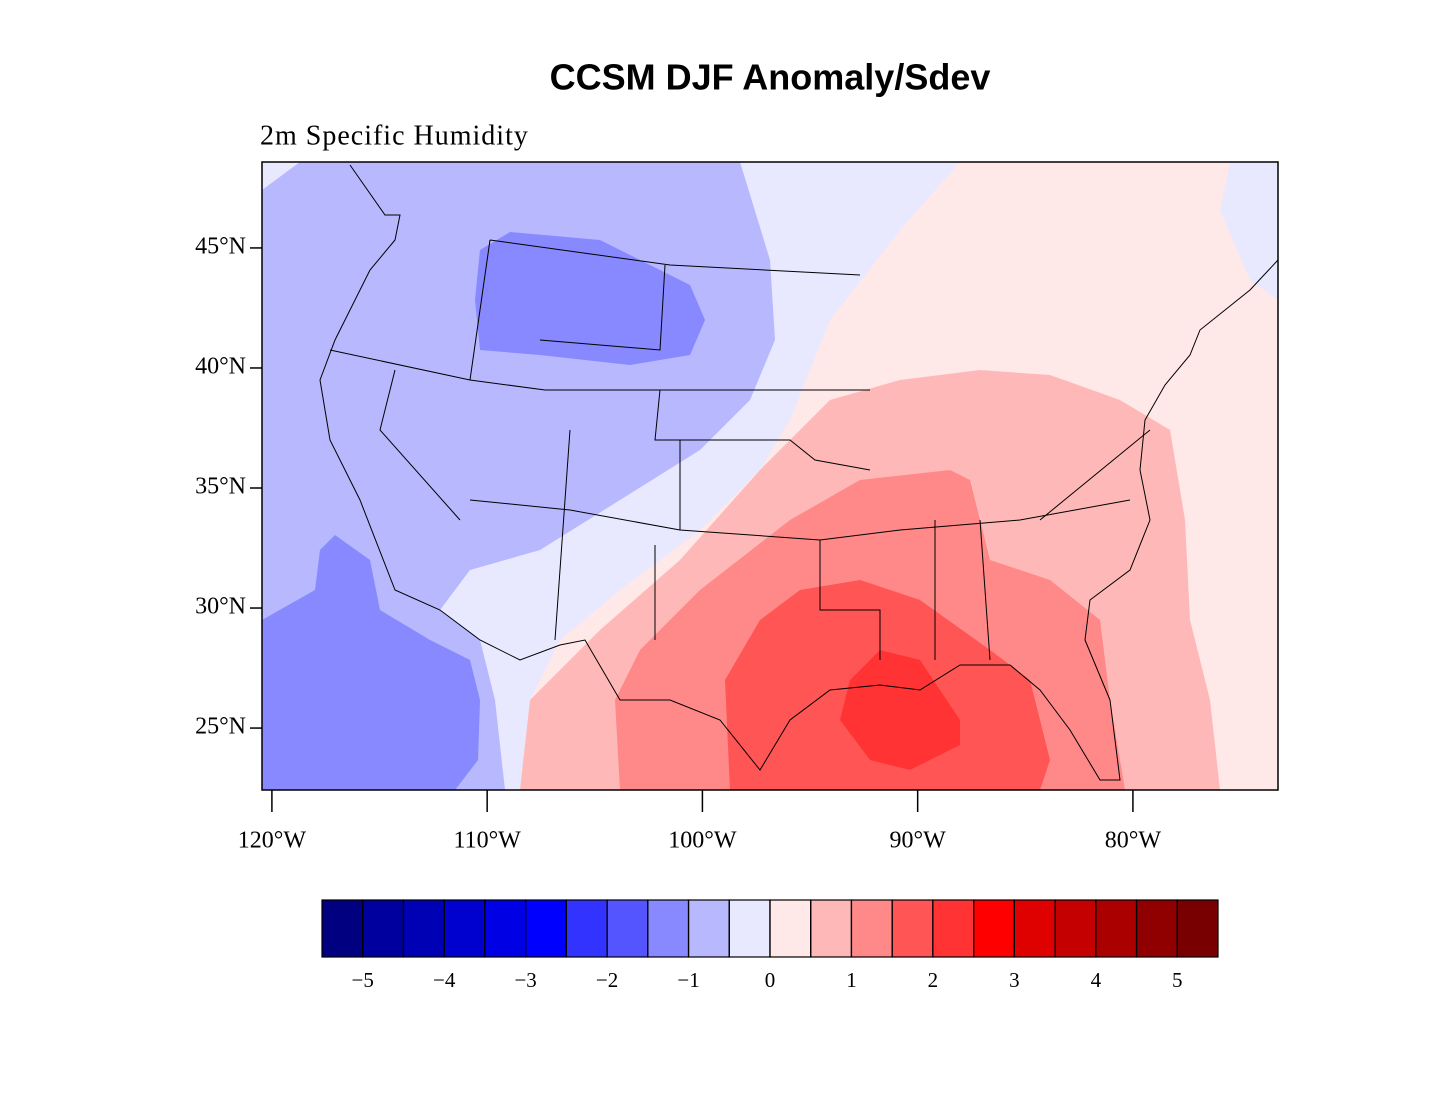 The height and width of the screenshot is (1105, 1430). I want to click on colorbar-label: 5, so click(1177, 980).